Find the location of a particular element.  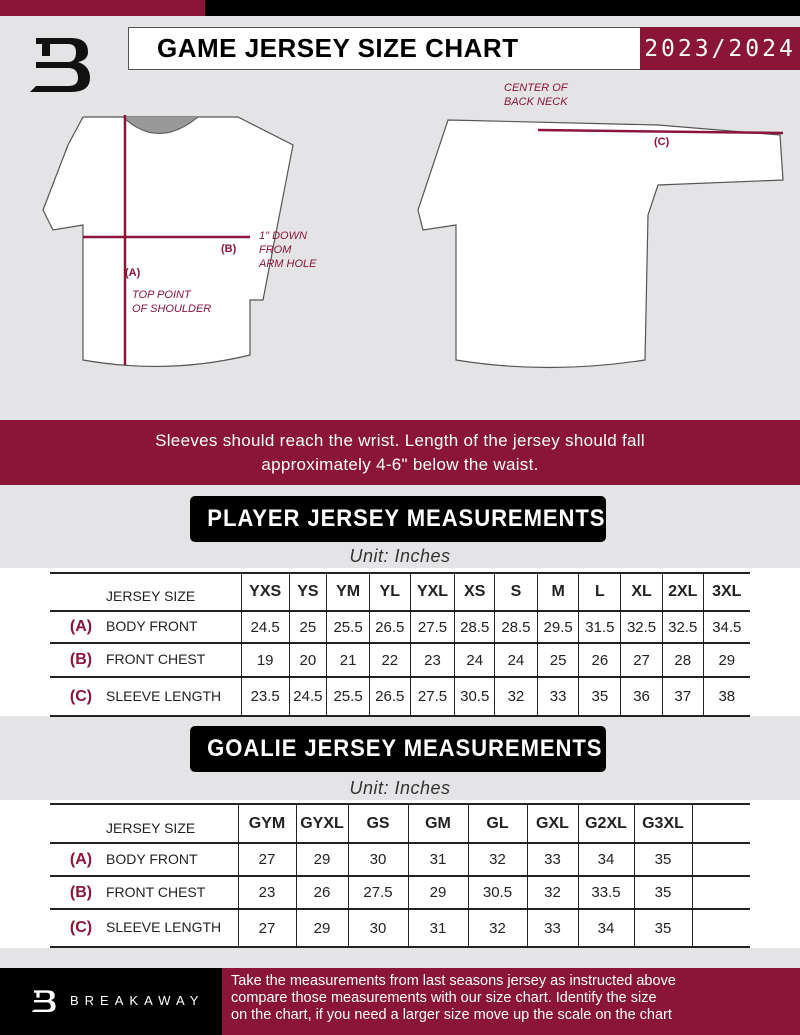

measurement-cell: 28 is located at coordinates (682, 660).